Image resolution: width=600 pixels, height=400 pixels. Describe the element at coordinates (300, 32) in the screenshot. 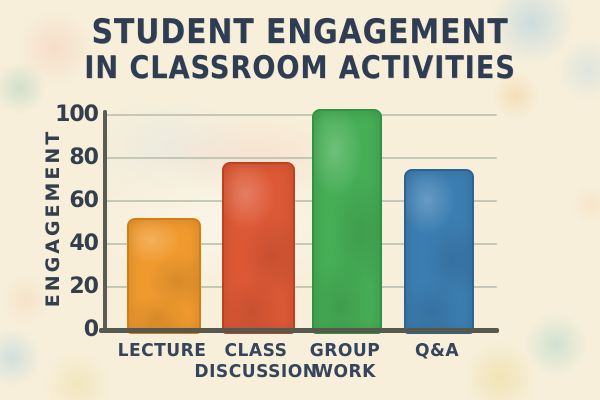

I see `chart-title-line-1: STUDENT ENGAGEMENT` at that location.